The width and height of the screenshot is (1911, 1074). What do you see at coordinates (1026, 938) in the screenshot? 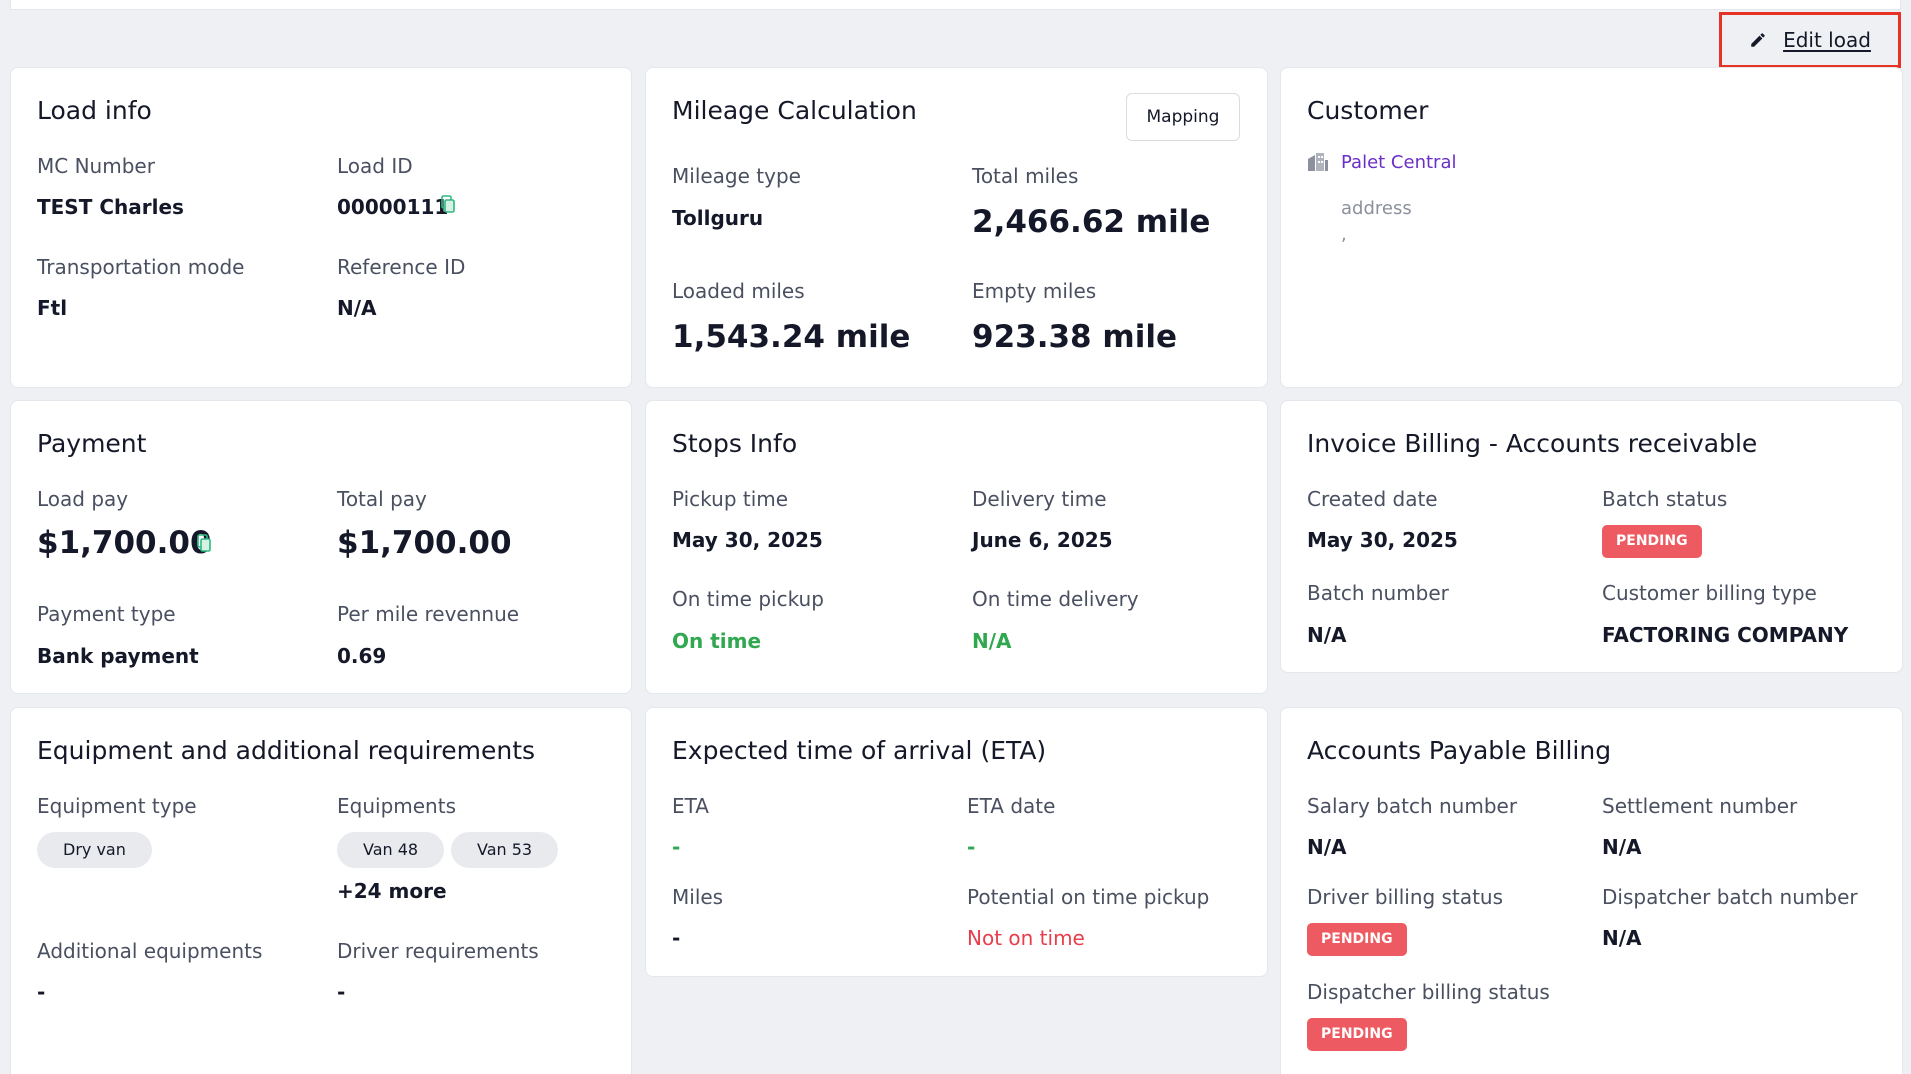
I see `potential-on-time-value: Not on time` at bounding box center [1026, 938].